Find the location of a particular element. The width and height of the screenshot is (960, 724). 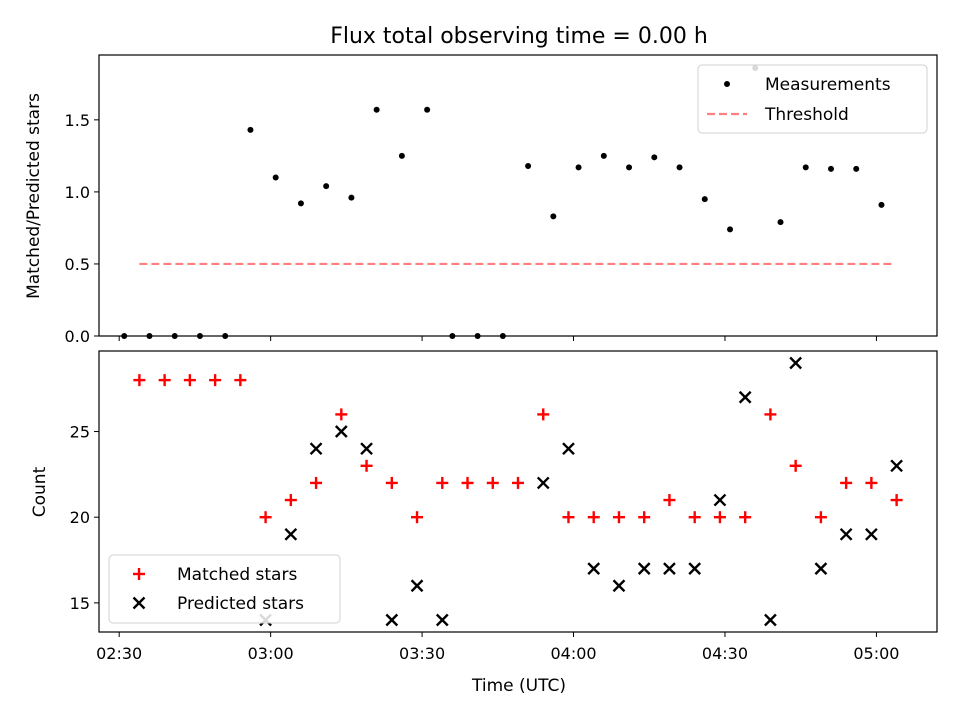

legend-threshold-label: Threshold is located at coordinates (806, 115).